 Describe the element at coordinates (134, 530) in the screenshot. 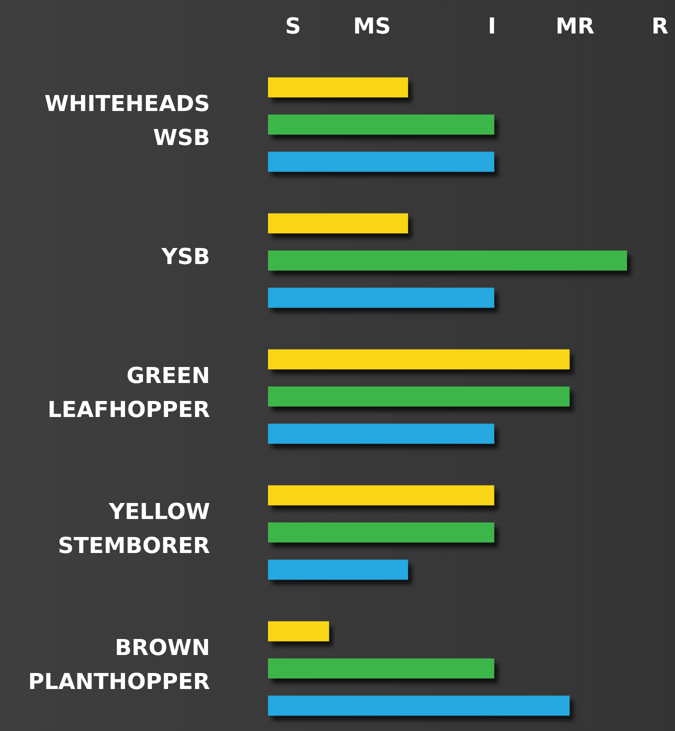

I see `y-tick-label: YELLOW STEMBORER` at that location.